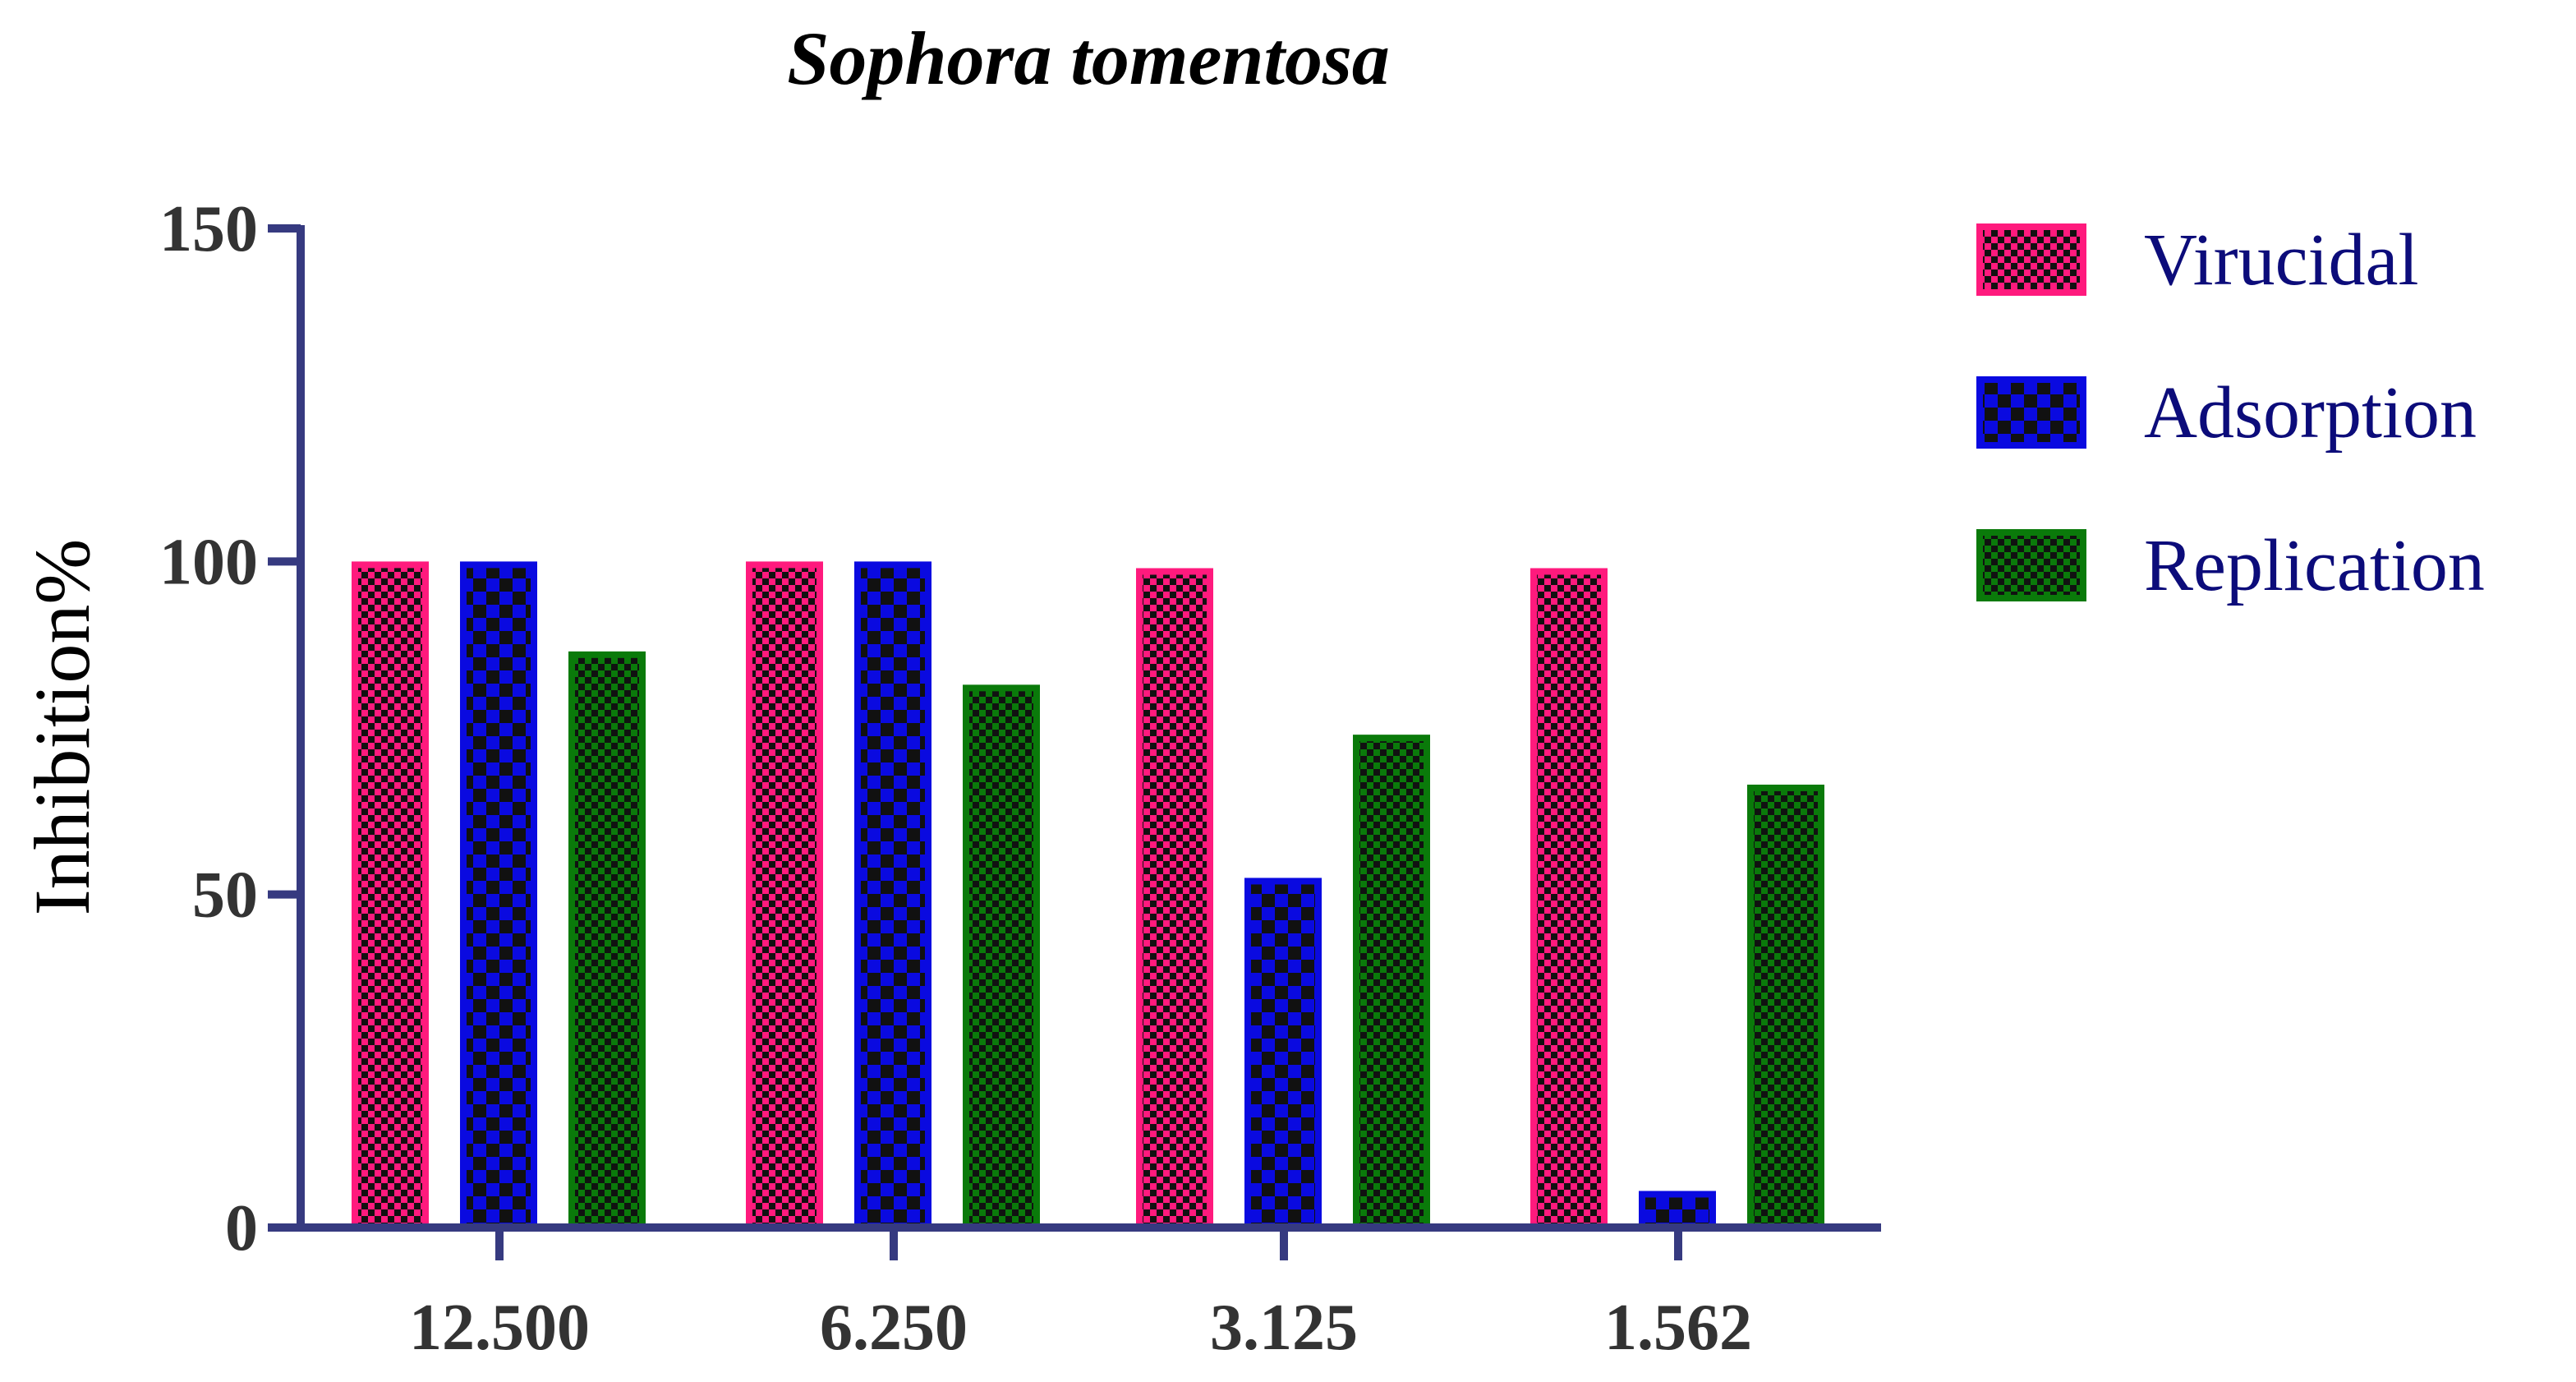 The width and height of the screenshot is (2576, 1382). I want to click on x-axis-ticks: 12.500 6.250 3.125 1.562, so click(1080, 1296).